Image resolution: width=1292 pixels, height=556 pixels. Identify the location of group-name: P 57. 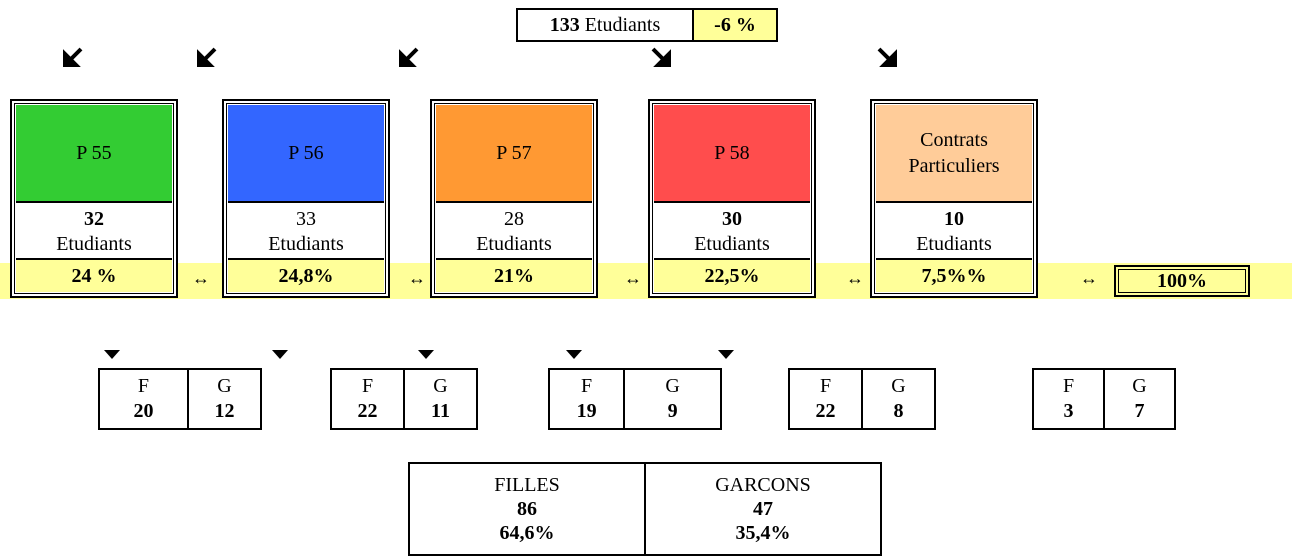
(514, 154).